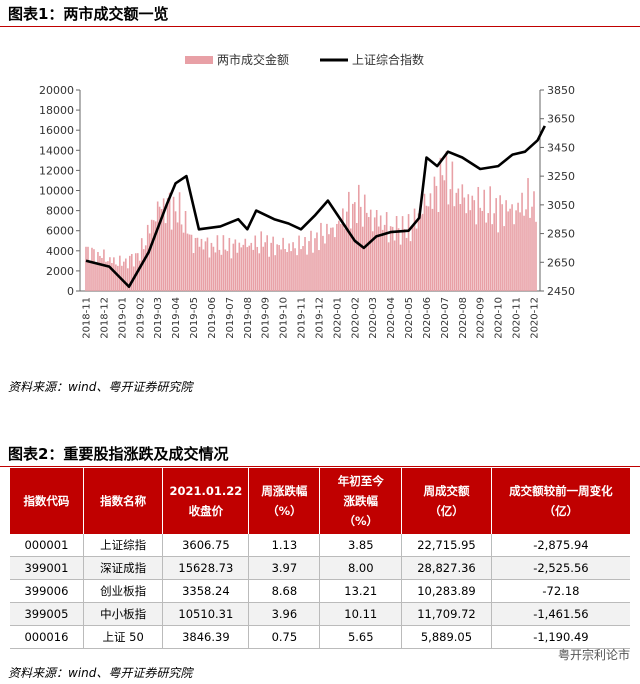 The image size is (640, 684). Describe the element at coordinates (284, 591) in the screenshot. I see `table-cell: 8.68` at that location.